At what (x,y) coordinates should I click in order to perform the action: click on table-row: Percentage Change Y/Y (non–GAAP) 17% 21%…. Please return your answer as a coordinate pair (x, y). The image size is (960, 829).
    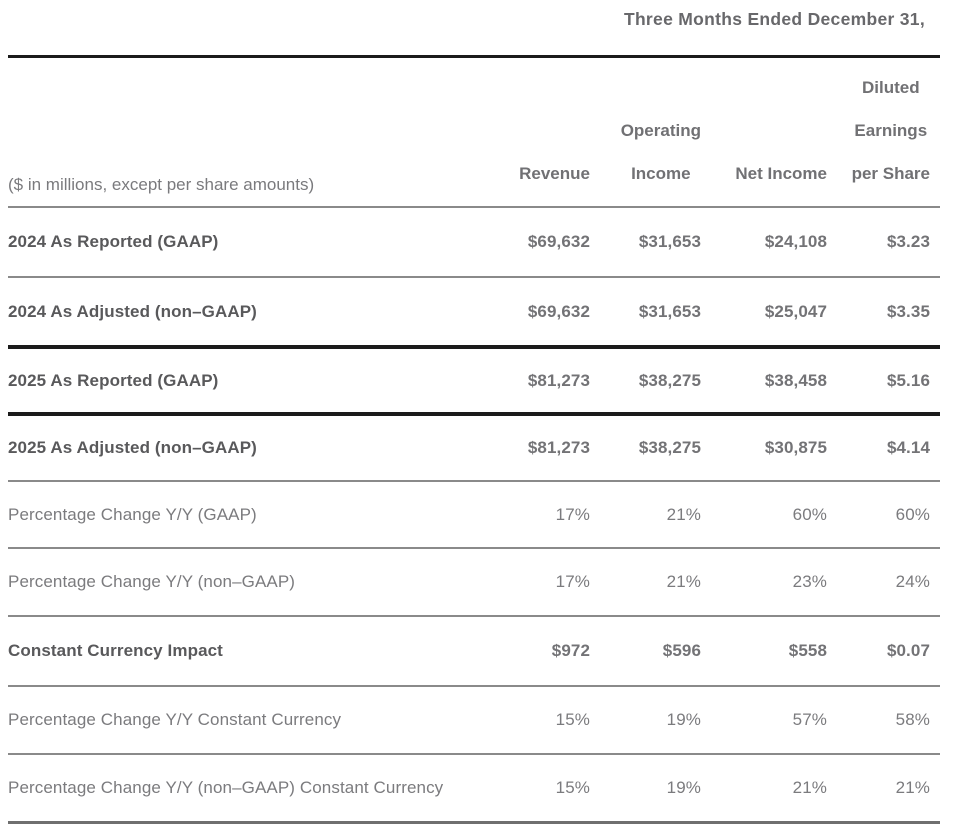
    Looking at the image, I should click on (474, 583).